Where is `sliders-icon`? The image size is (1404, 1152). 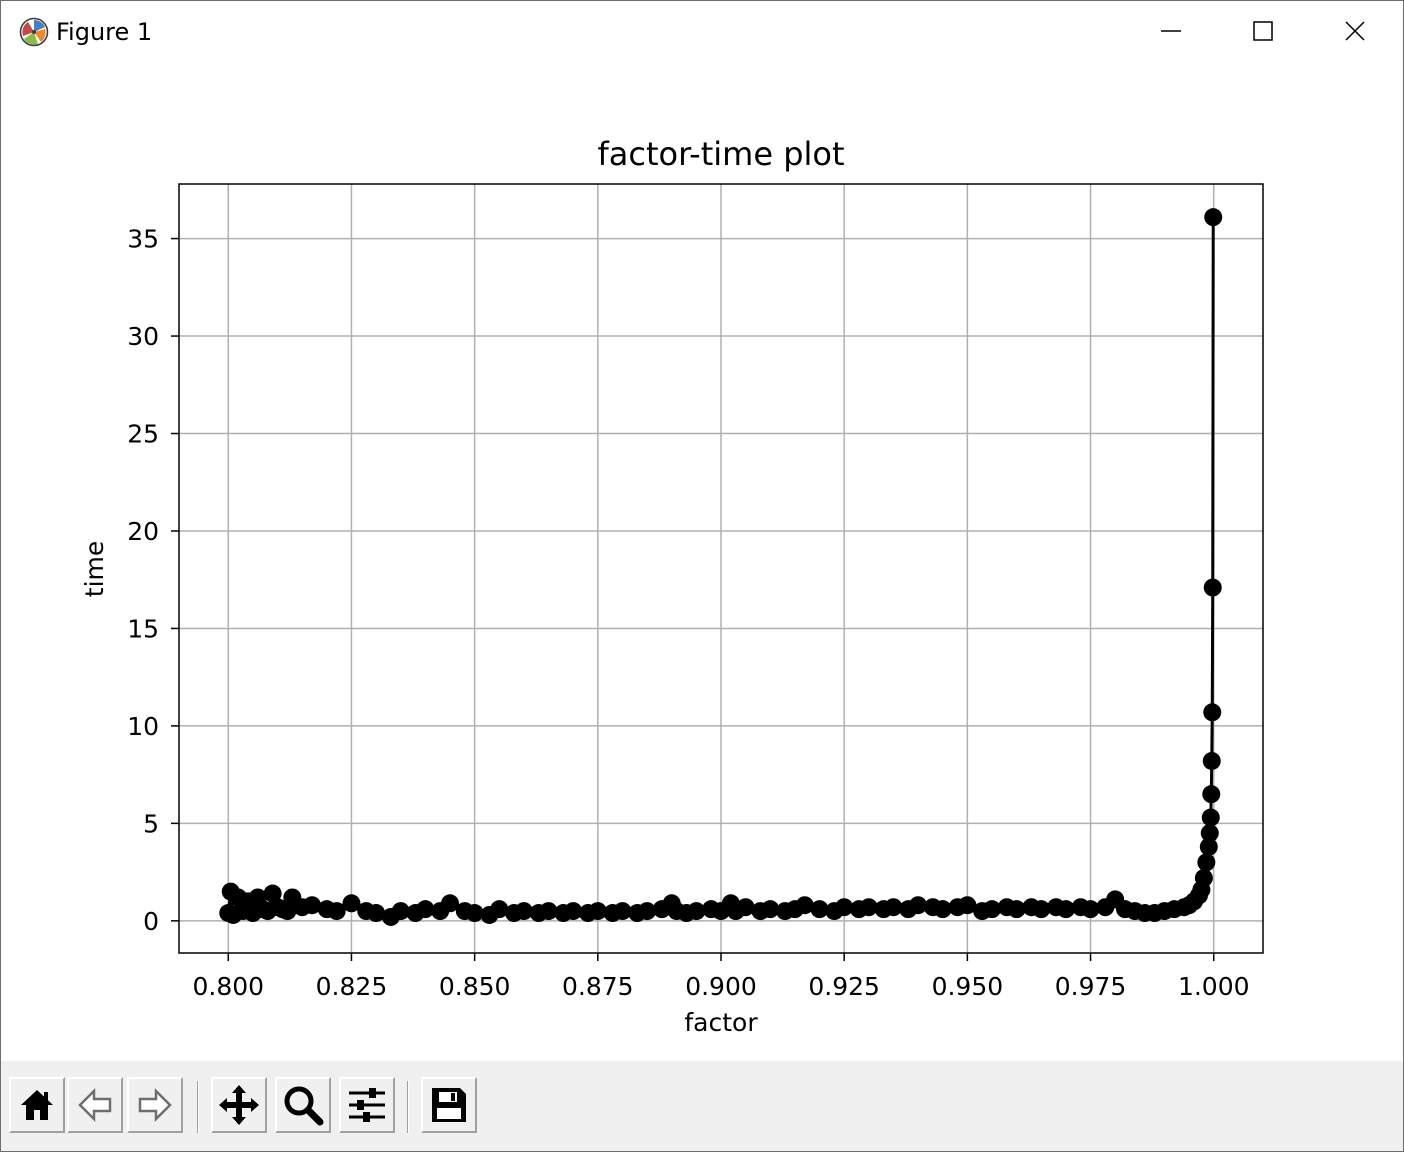 sliders-icon is located at coordinates (367, 1105).